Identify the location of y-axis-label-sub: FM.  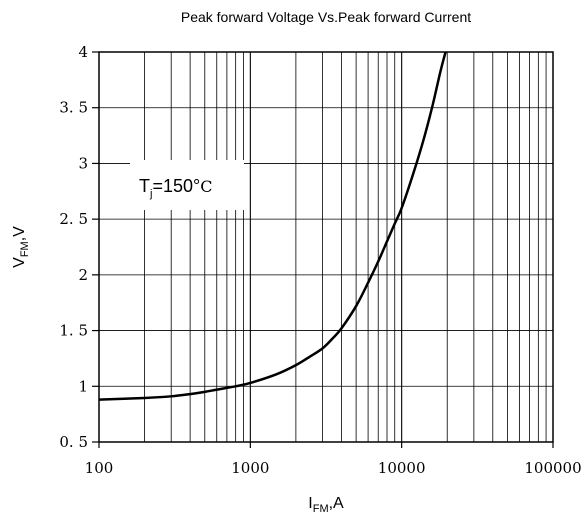
(25, 249).